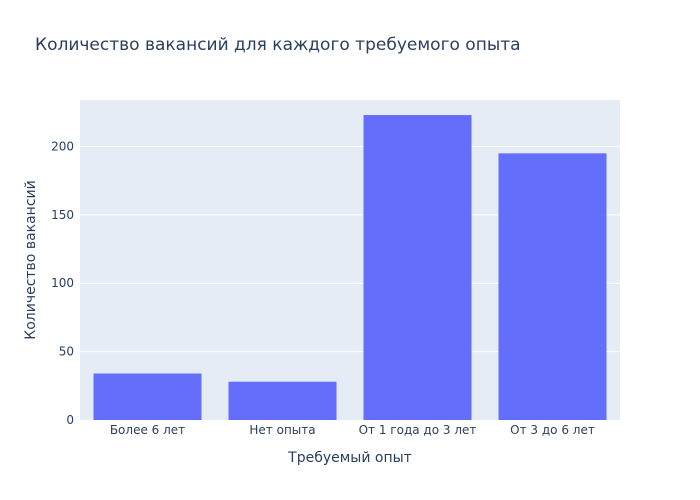 The height and width of the screenshot is (500, 700). Describe the element at coordinates (31, 259) in the screenshot. I see `y-axis-title: Количество вакансий` at that location.